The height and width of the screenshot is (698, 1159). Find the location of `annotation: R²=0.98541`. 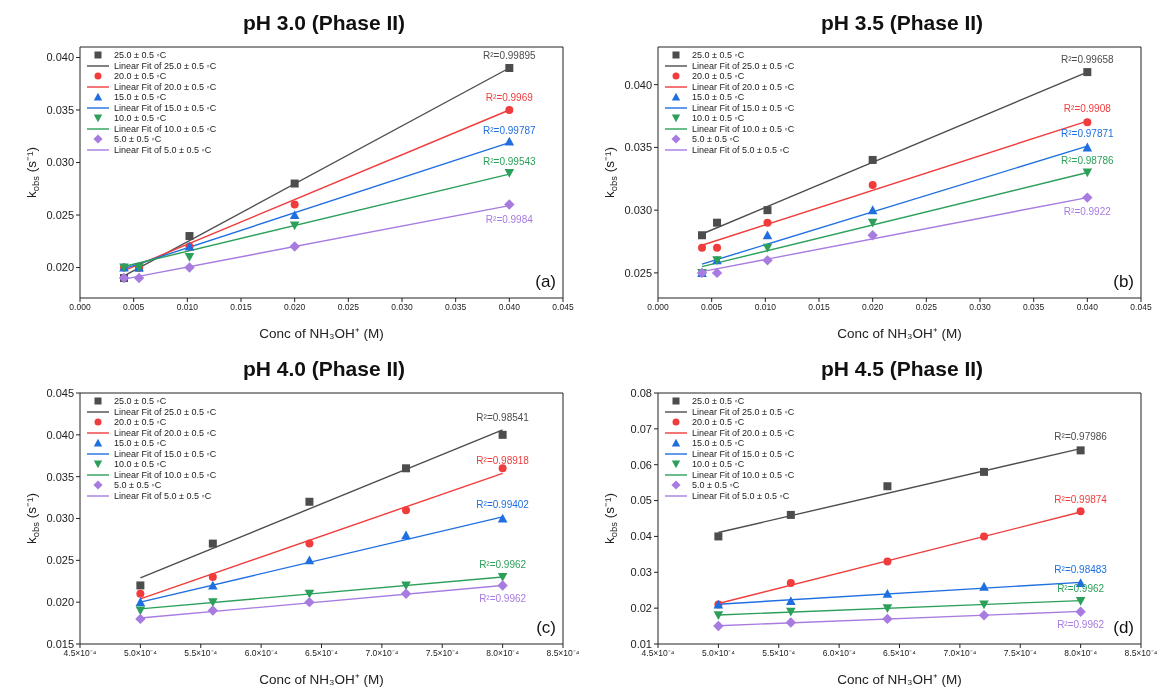

annotation: R²=0.98541 is located at coordinates (503, 417).